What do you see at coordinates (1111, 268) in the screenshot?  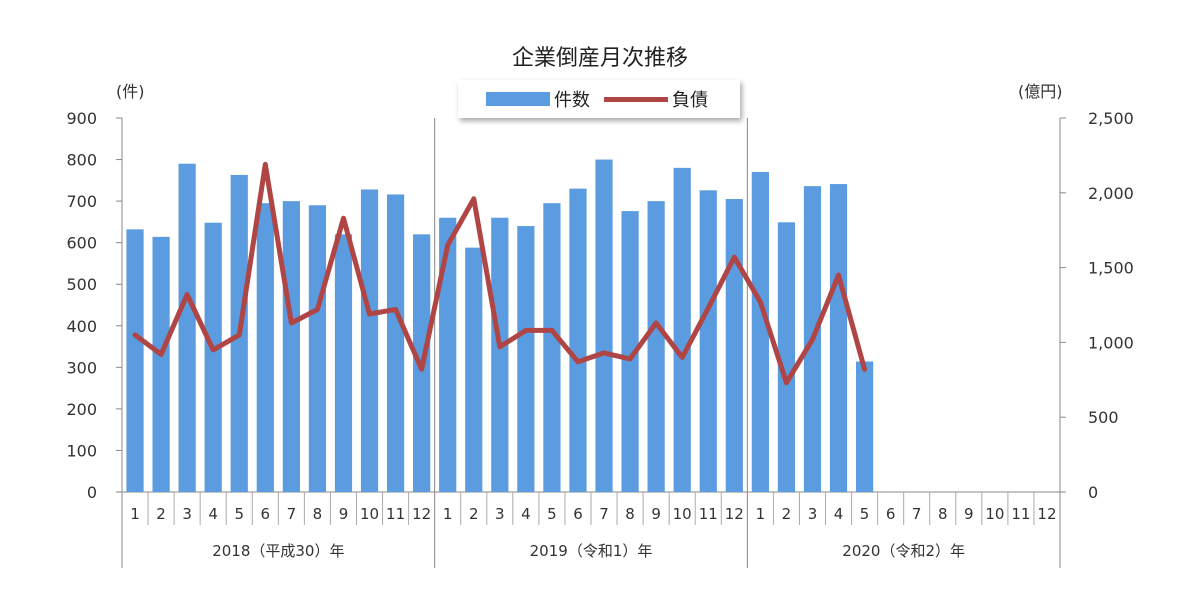 I see `right-tick-label: 1,500` at bounding box center [1111, 268].